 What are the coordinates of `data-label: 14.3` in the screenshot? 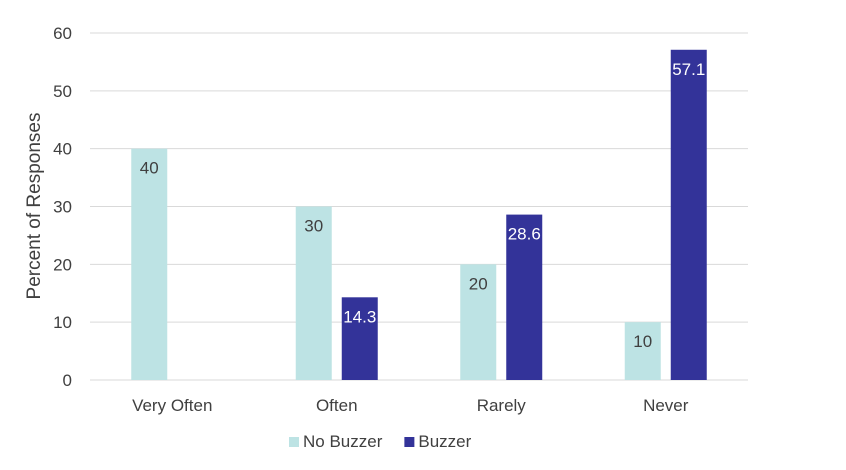 It's located at (359, 316).